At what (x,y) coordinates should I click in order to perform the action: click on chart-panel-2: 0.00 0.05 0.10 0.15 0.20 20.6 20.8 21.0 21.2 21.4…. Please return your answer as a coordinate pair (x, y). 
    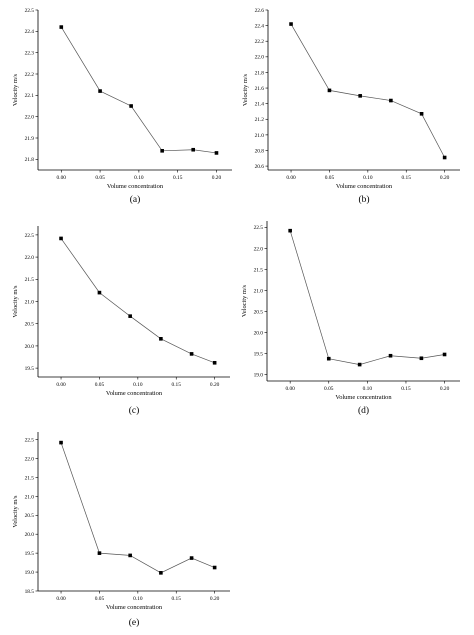
    Looking at the image, I should click on (351, 106).